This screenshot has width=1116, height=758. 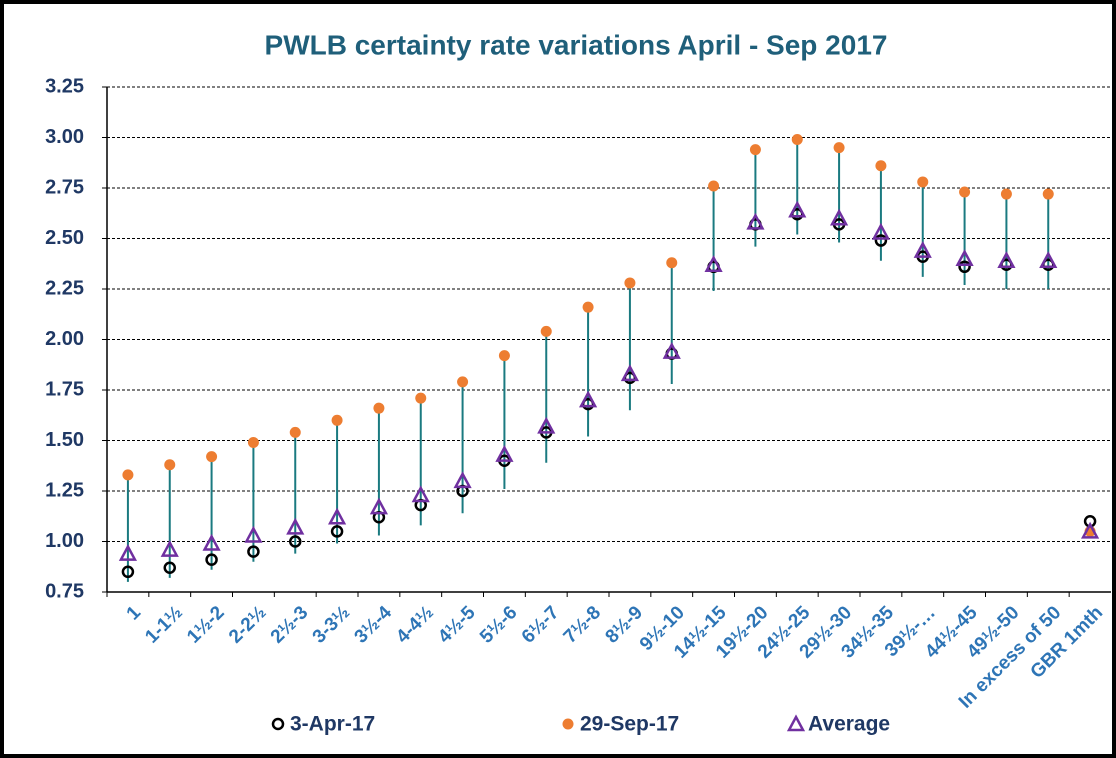 I want to click on y-tick-label: 1.50, so click(x=64, y=440).